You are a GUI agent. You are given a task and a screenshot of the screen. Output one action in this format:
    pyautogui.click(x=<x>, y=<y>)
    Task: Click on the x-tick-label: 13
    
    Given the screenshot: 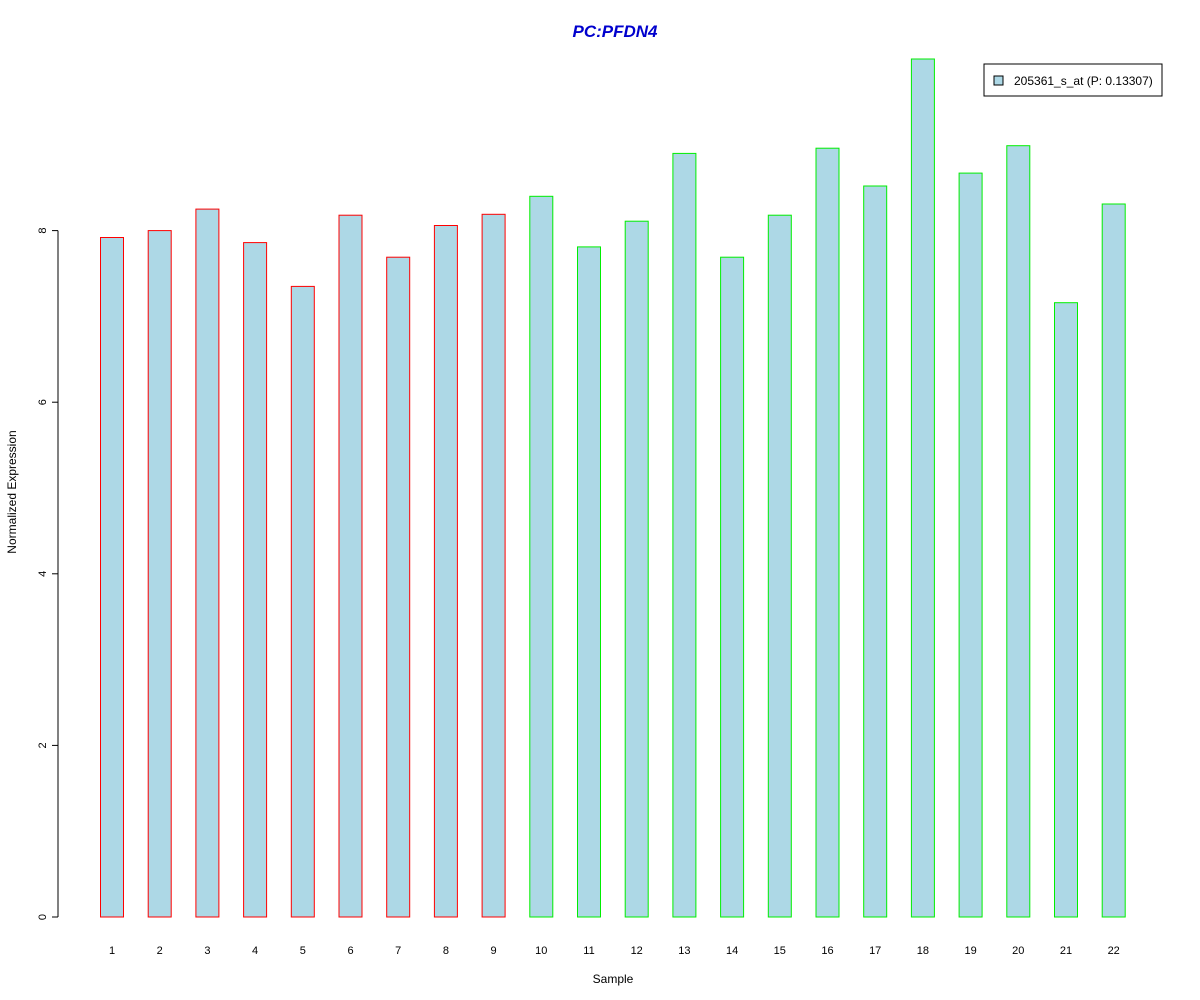 What is the action you would take?
    pyautogui.click(x=684, y=951)
    